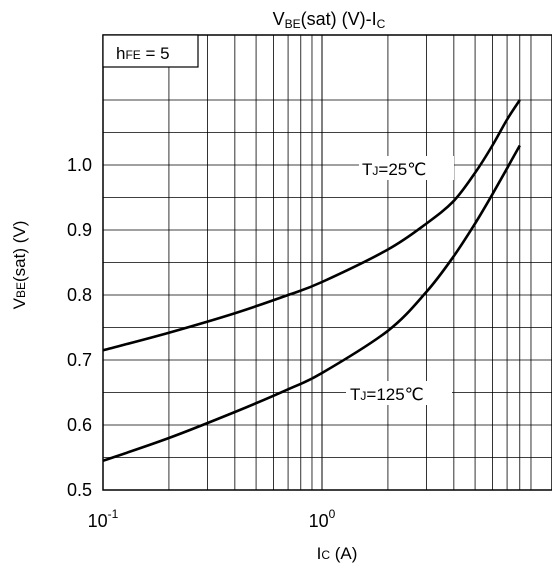 The width and height of the screenshot is (552, 568). I want to click on hfe-annotation: hFE = 5, so click(143, 53).